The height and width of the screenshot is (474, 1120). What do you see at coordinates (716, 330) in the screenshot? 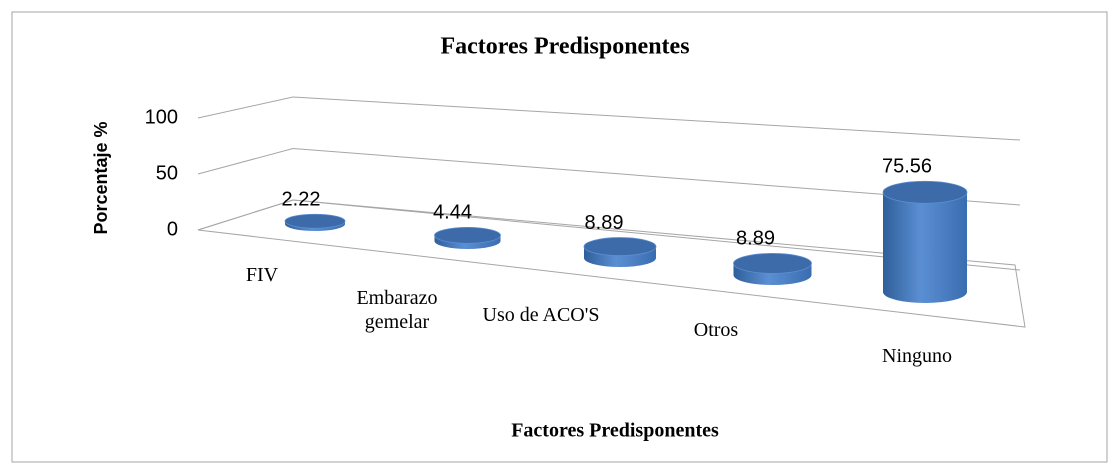
I see `x-tick-label: Otros` at bounding box center [716, 330].